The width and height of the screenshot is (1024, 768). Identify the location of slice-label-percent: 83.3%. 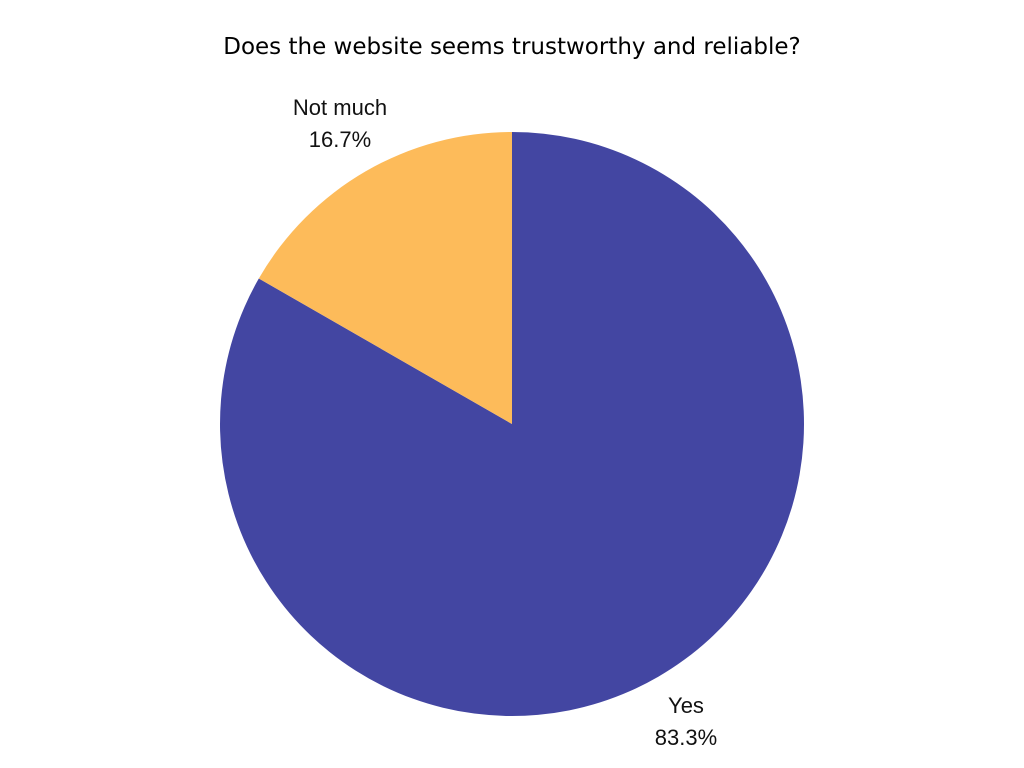
(686, 737).